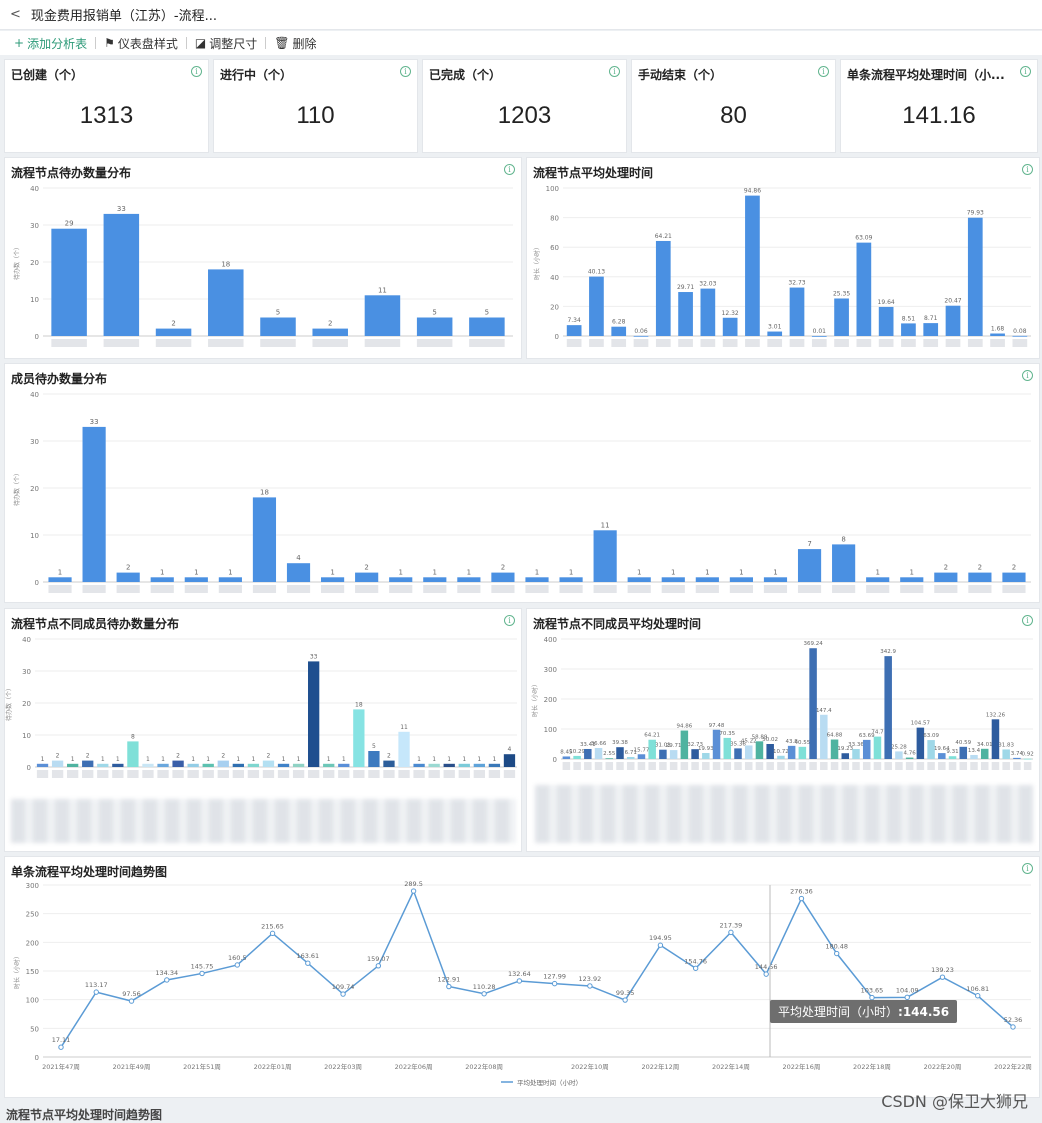  What do you see at coordinates (359, 704) in the screenshot?
I see `bar-data-label: 18` at bounding box center [359, 704].